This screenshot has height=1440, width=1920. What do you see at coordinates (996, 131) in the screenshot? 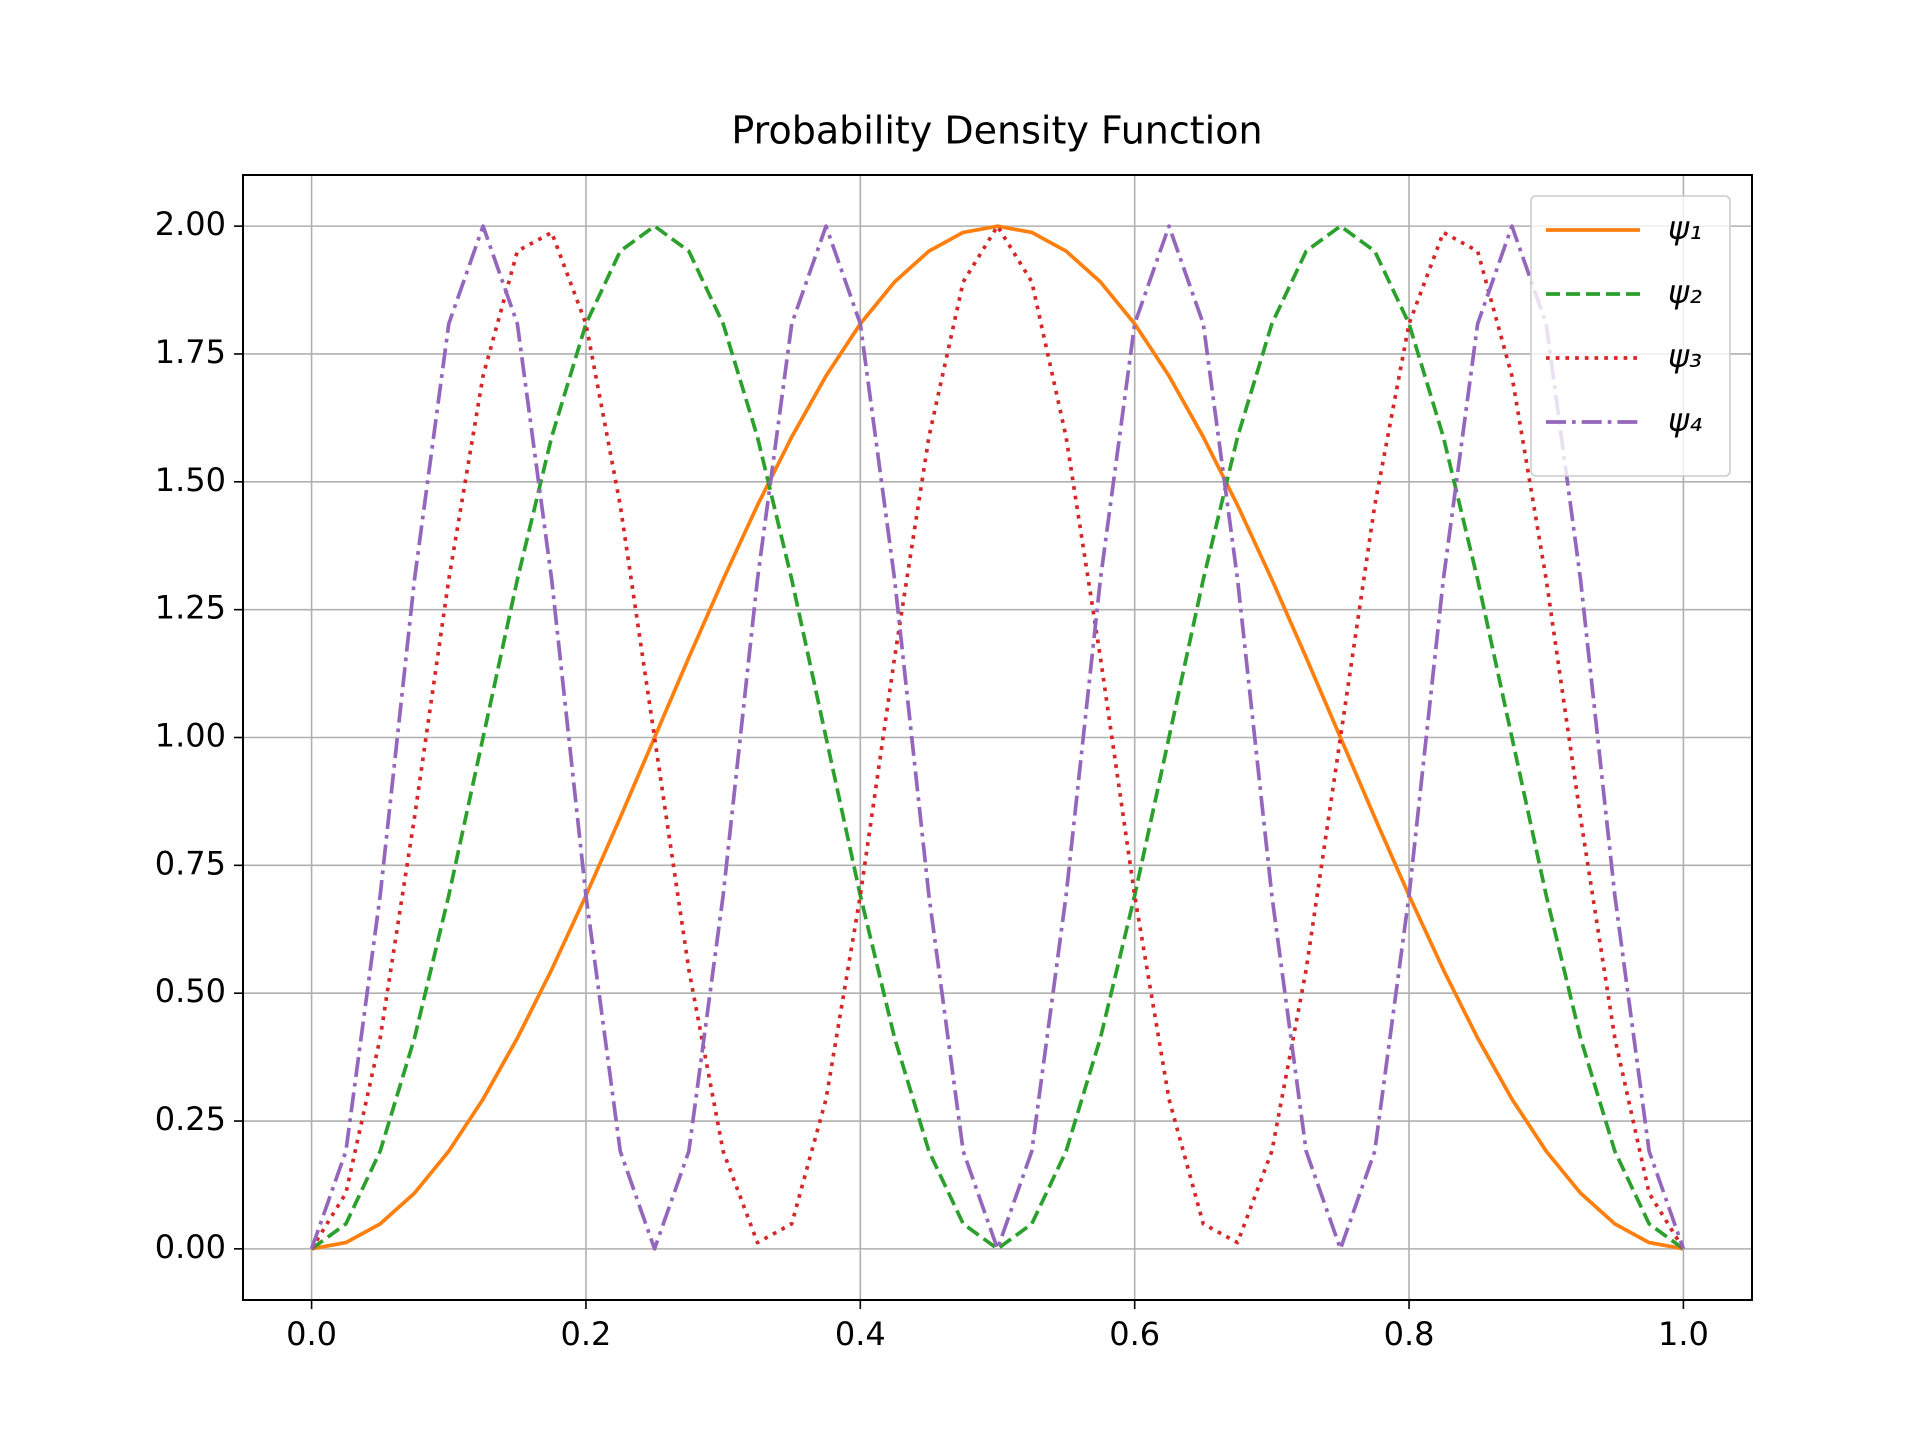
I see `chart-title: Probability Density Function` at bounding box center [996, 131].